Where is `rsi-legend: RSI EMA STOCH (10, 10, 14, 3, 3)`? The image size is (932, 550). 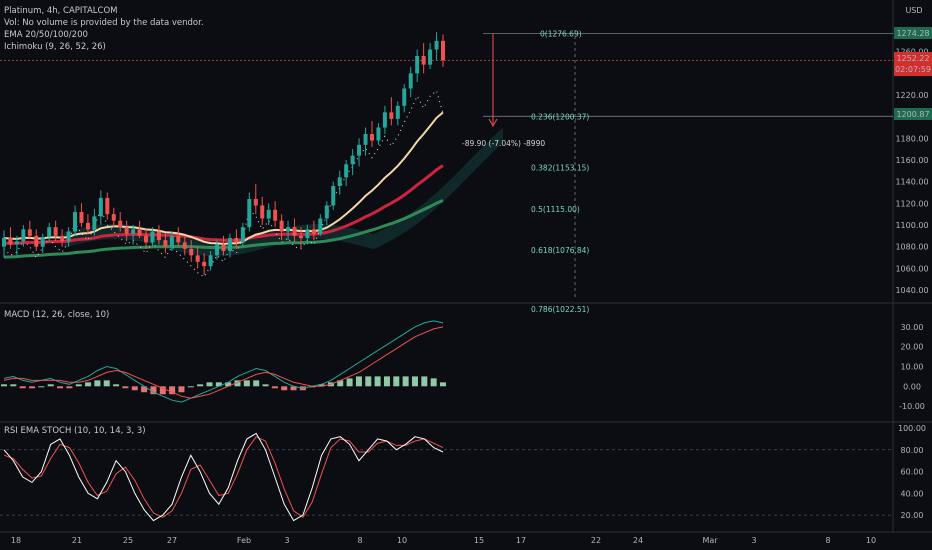
rsi-legend: RSI EMA STOCH (10, 10, 14, 3, 3) is located at coordinates (75, 431).